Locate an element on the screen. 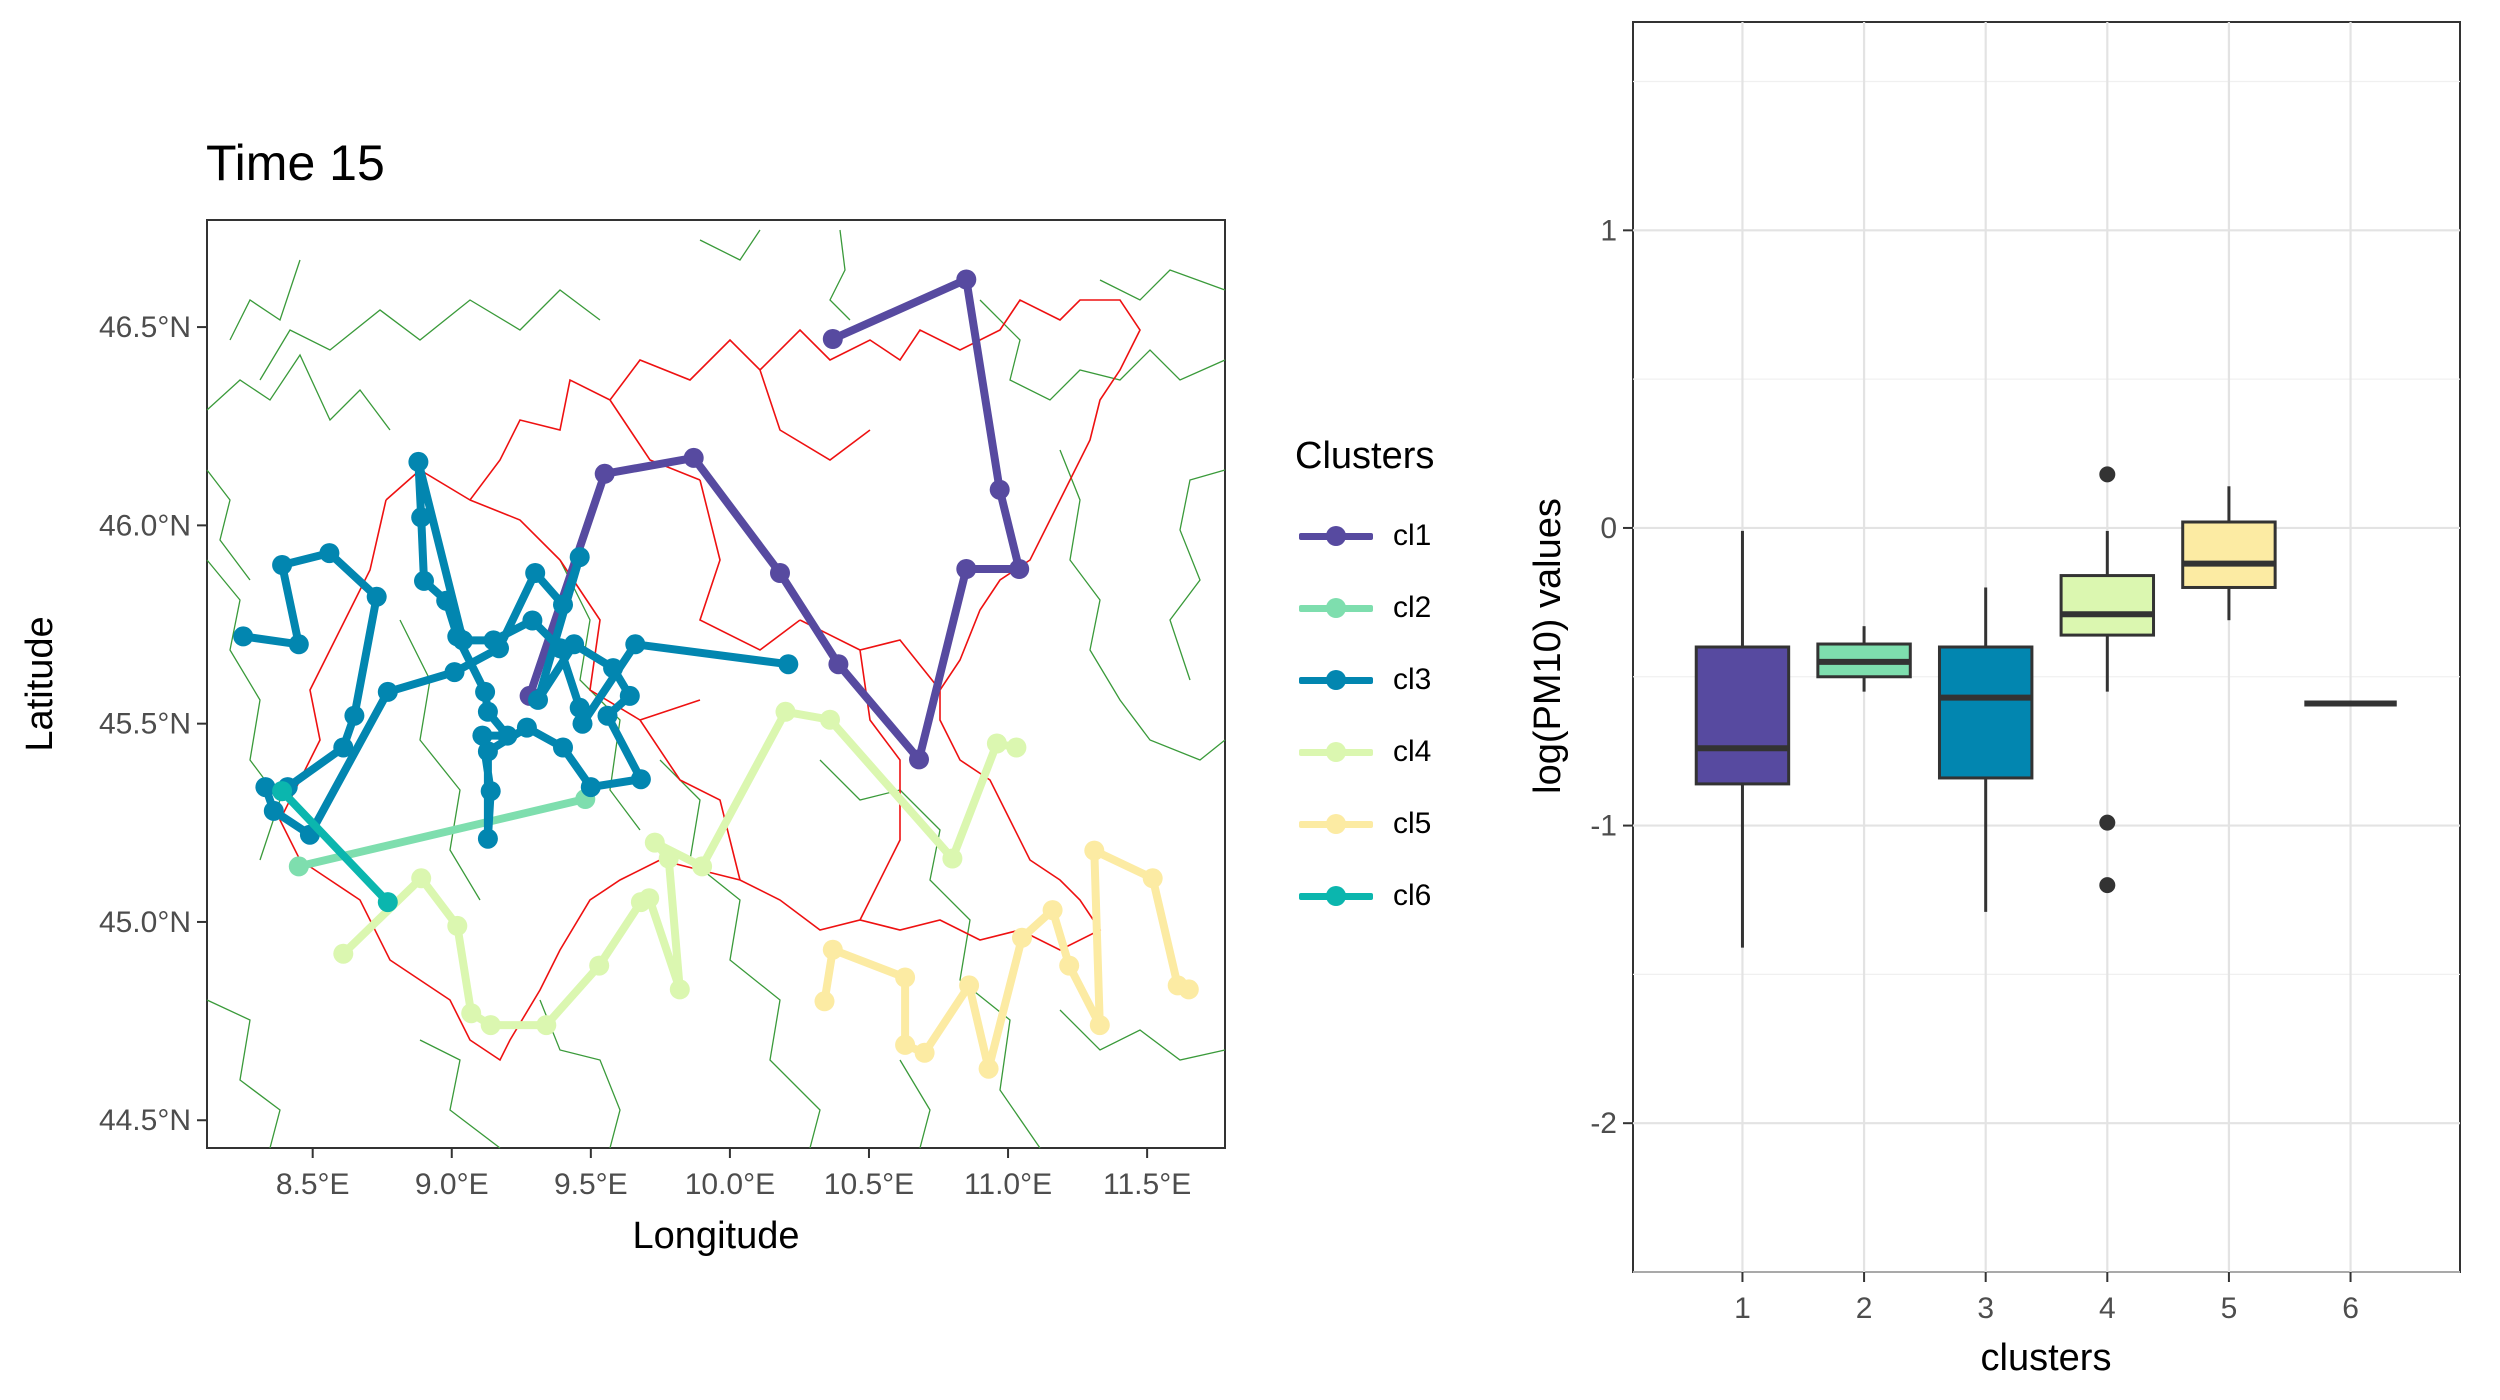  legend-items: cl1 cl2 cl3 cl4 cl5 cl6 is located at coordinates (1405, 716).